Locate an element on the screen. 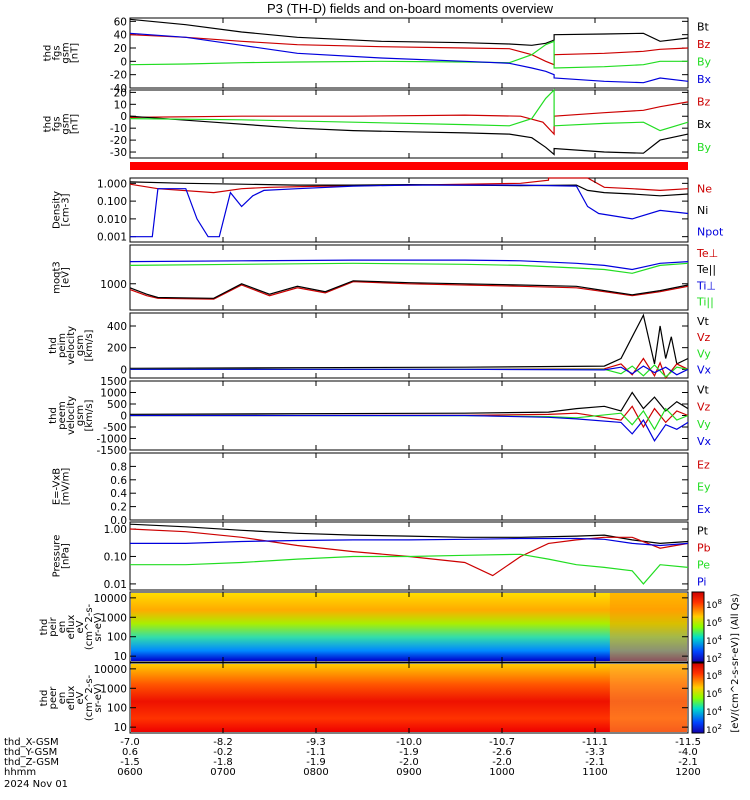 This screenshot has height=800, width=750. legend-entry: Vx is located at coordinates (704, 370).